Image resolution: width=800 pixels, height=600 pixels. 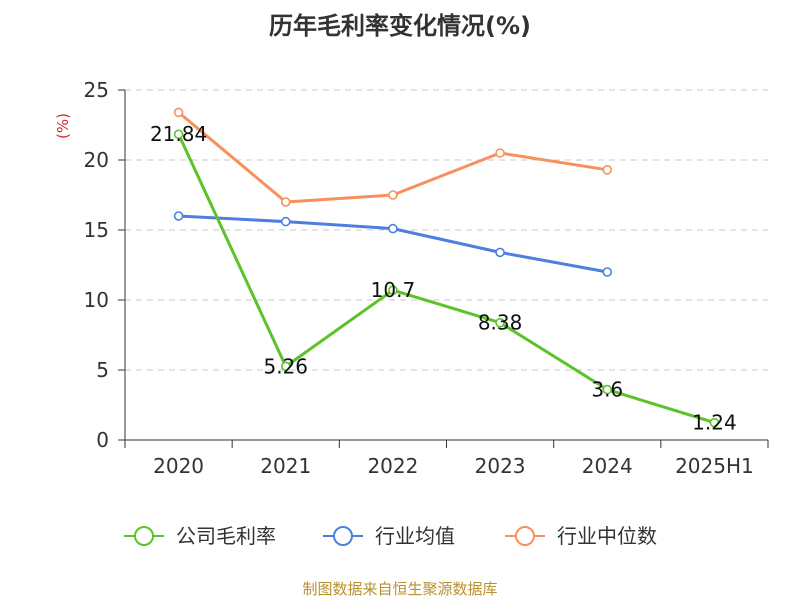 I want to click on x-tick-label: 2020, so click(x=178, y=466).